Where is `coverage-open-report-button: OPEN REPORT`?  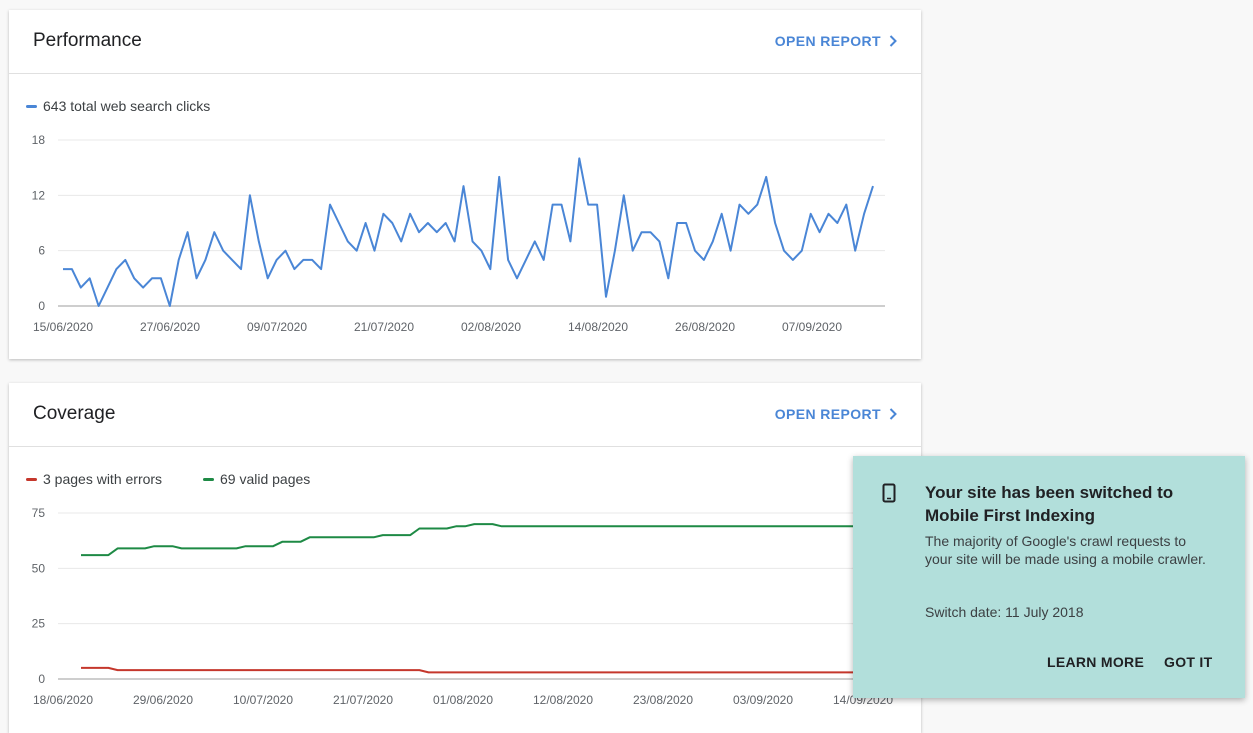
coverage-open-report-button: OPEN REPORT is located at coordinates (836, 414).